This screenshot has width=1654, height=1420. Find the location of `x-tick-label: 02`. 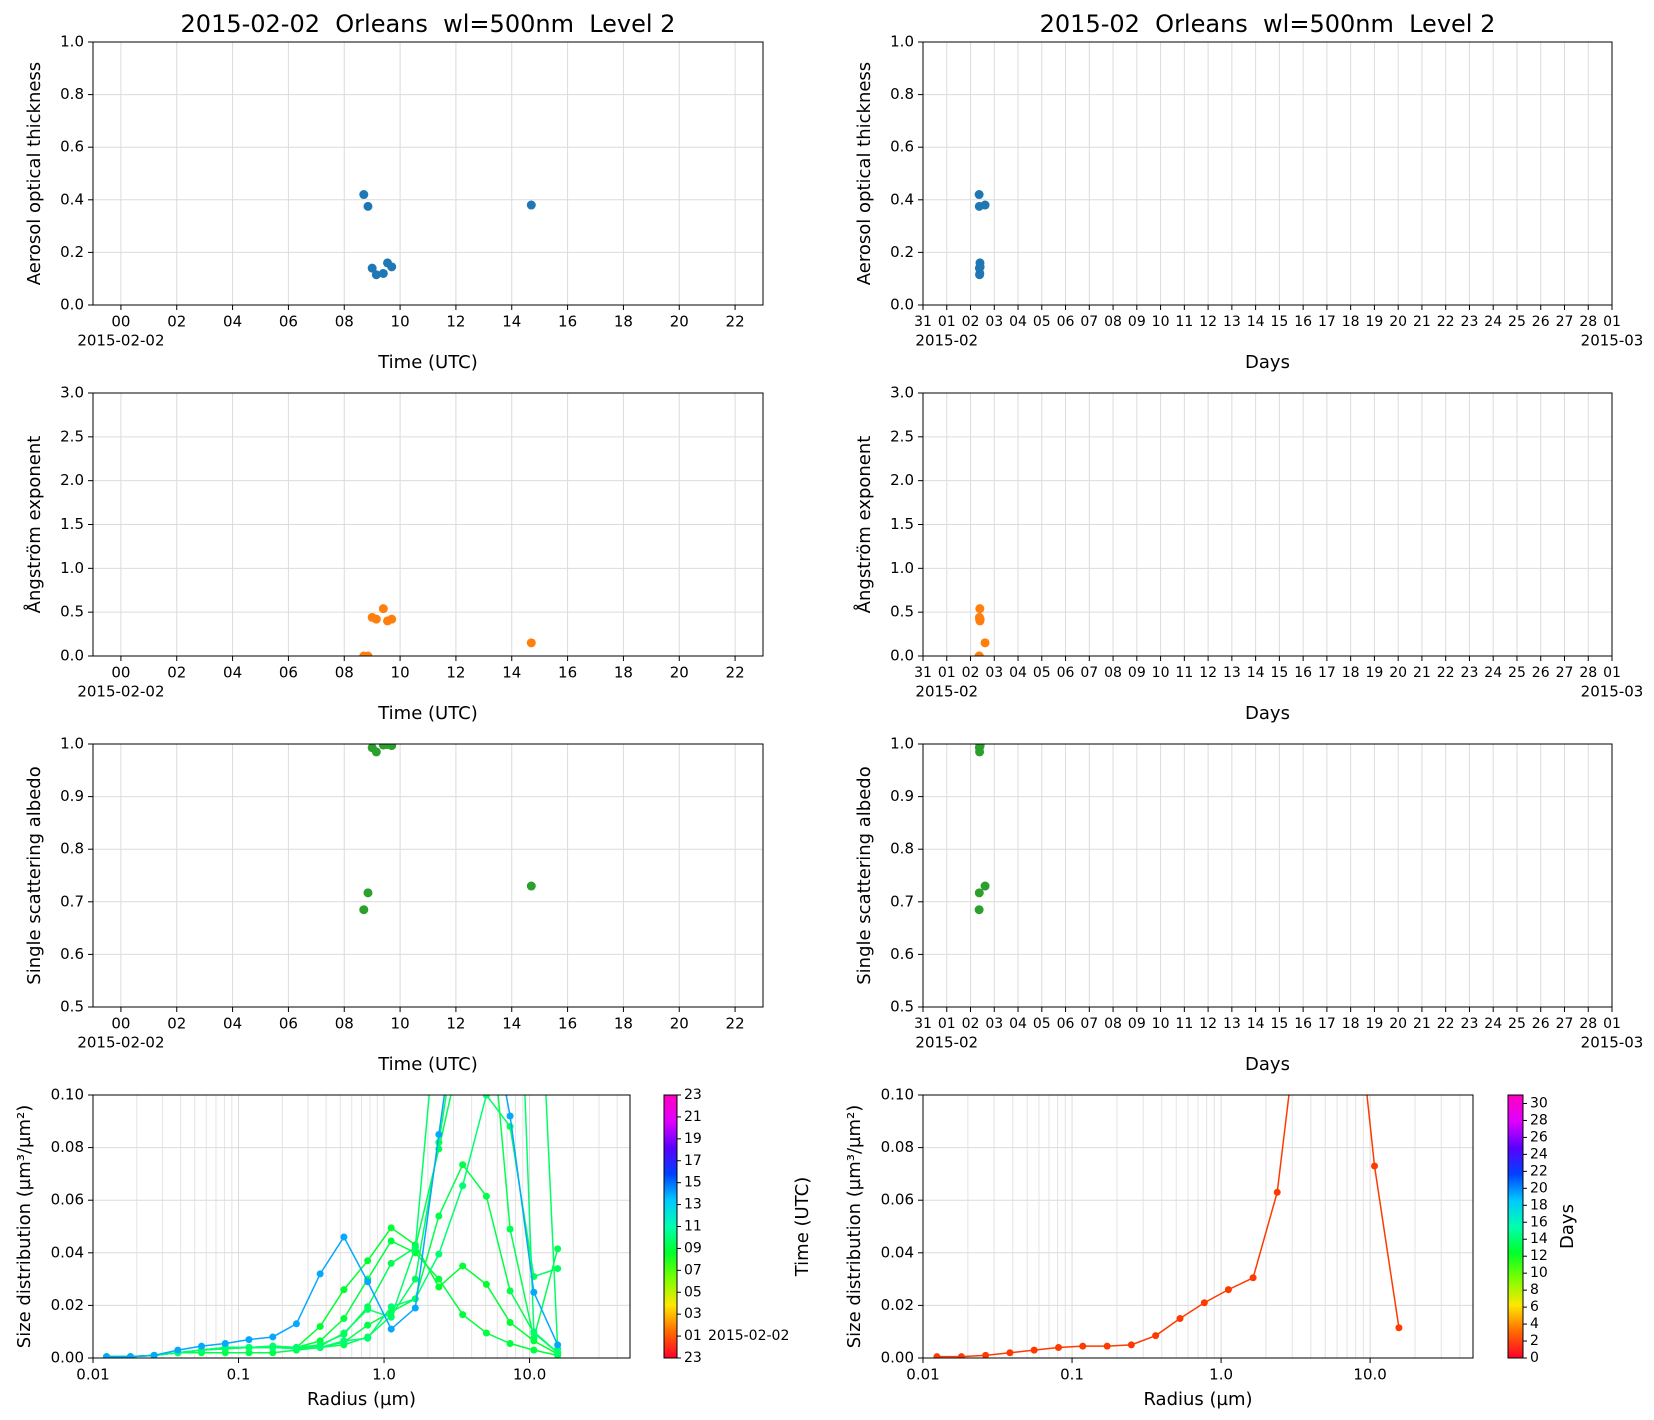

x-tick-label: 02 is located at coordinates (176, 1024).